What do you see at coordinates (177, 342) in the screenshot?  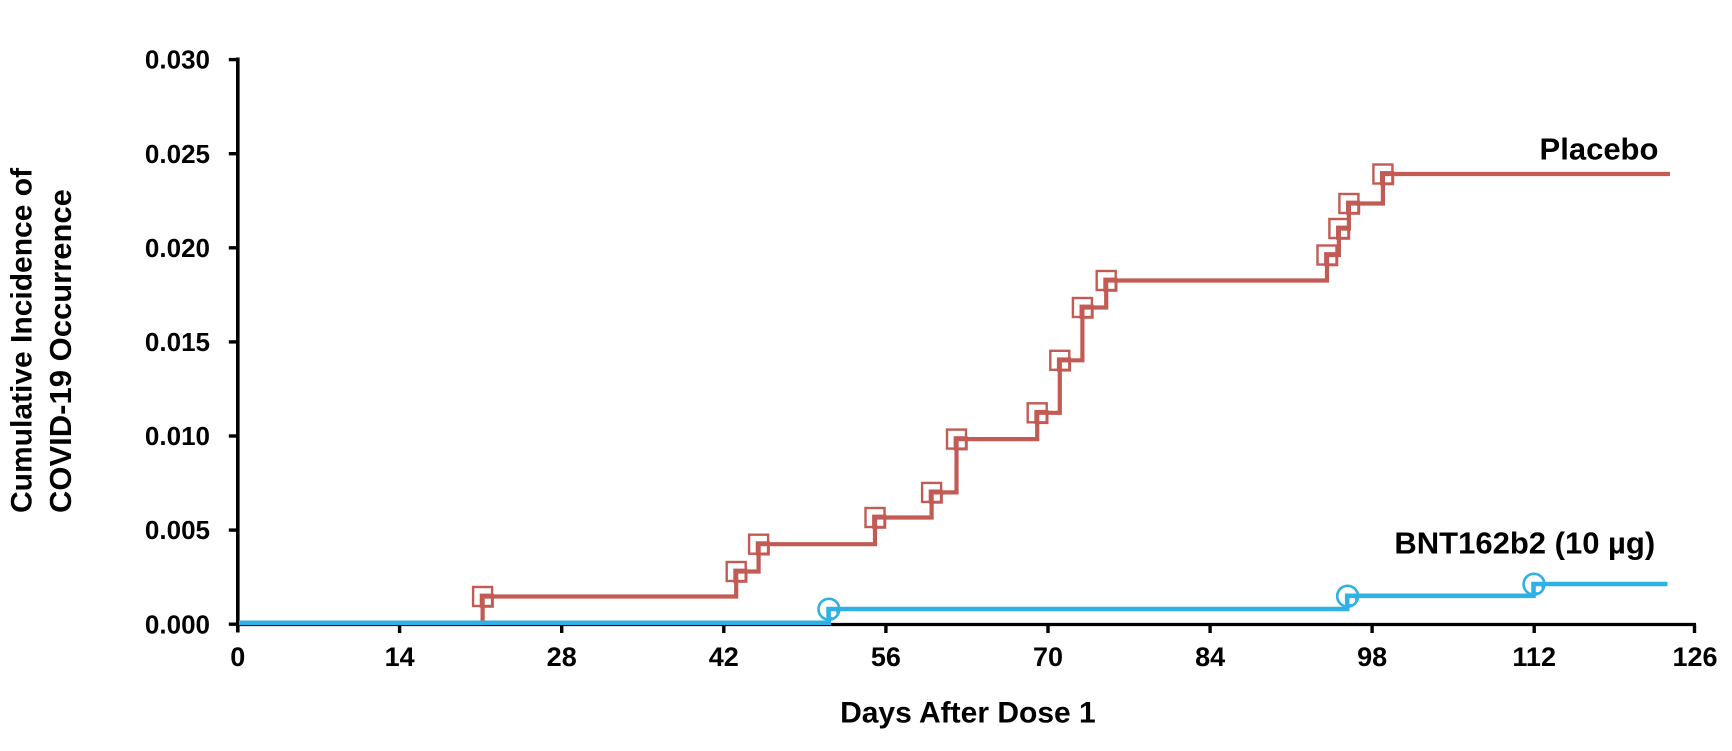 I see `svg-text: 0.015` at bounding box center [177, 342].